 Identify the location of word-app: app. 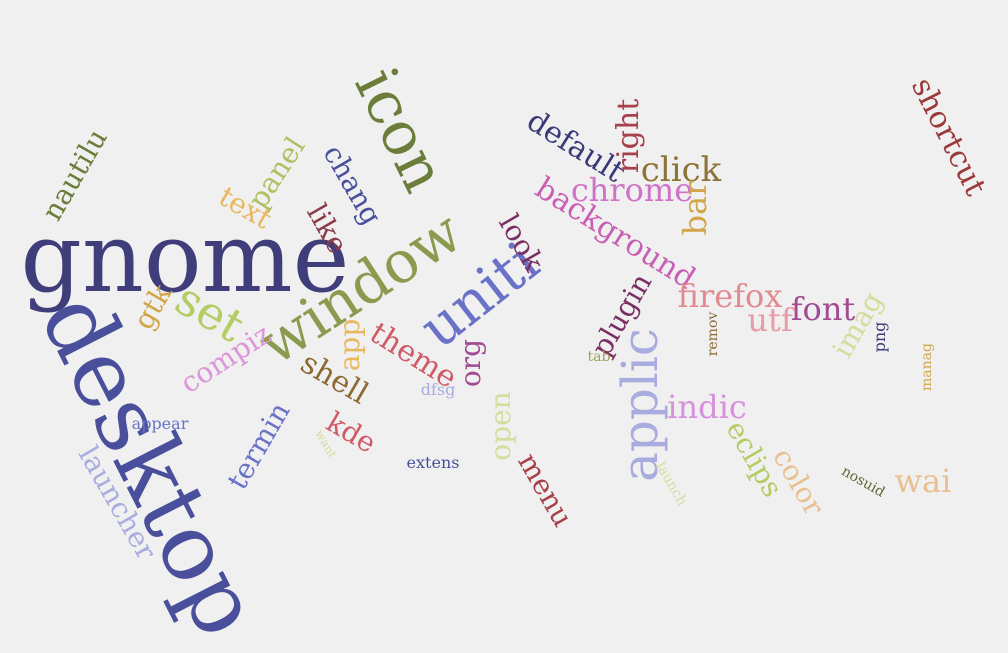
(349, 345).